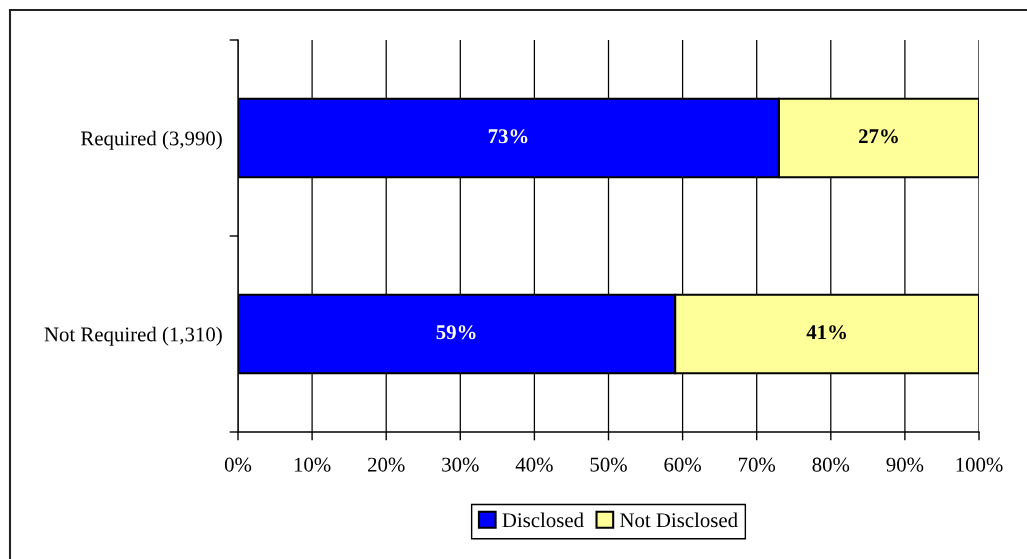 The image size is (1027, 559). What do you see at coordinates (508, 136) in the screenshot?
I see `data-label: 73%` at bounding box center [508, 136].